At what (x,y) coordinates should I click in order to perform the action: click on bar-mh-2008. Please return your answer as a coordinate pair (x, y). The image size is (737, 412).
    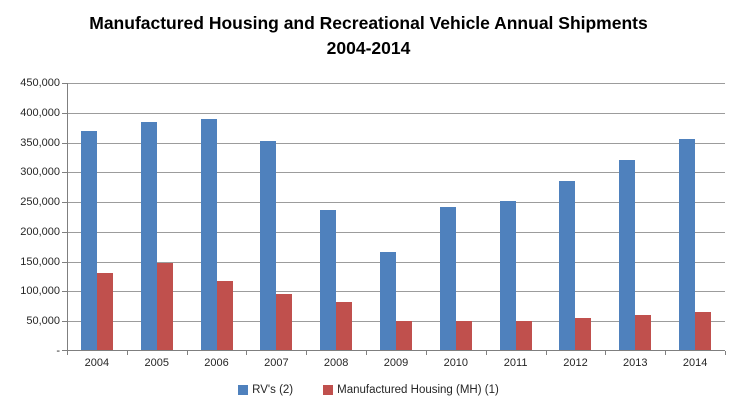
    Looking at the image, I should click on (344, 326).